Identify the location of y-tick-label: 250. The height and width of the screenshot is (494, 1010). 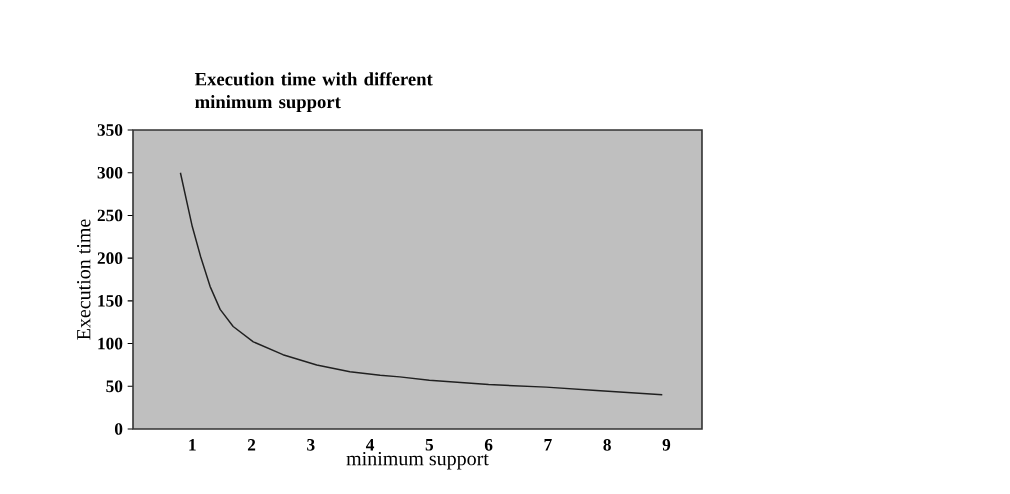
(110, 215).